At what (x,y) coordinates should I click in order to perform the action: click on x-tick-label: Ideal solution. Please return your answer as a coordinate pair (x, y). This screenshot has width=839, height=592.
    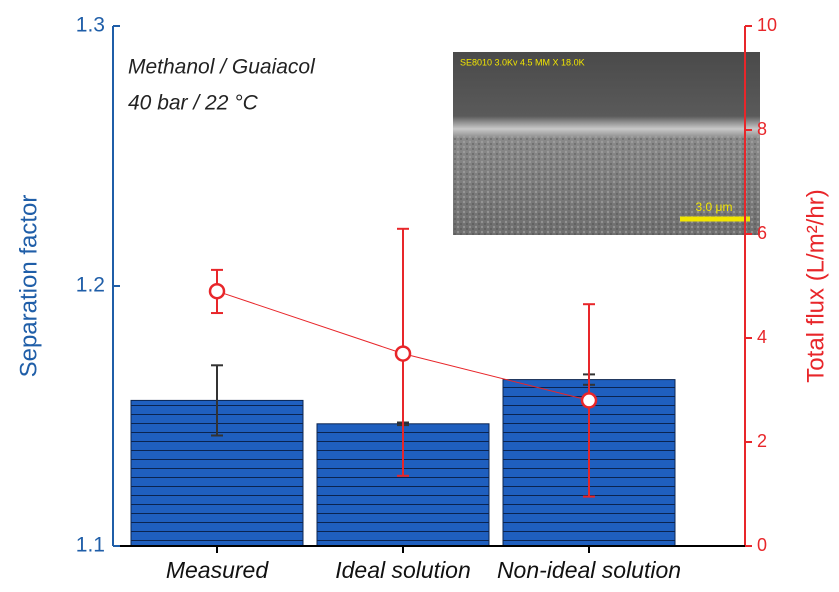
    Looking at the image, I should click on (403, 570).